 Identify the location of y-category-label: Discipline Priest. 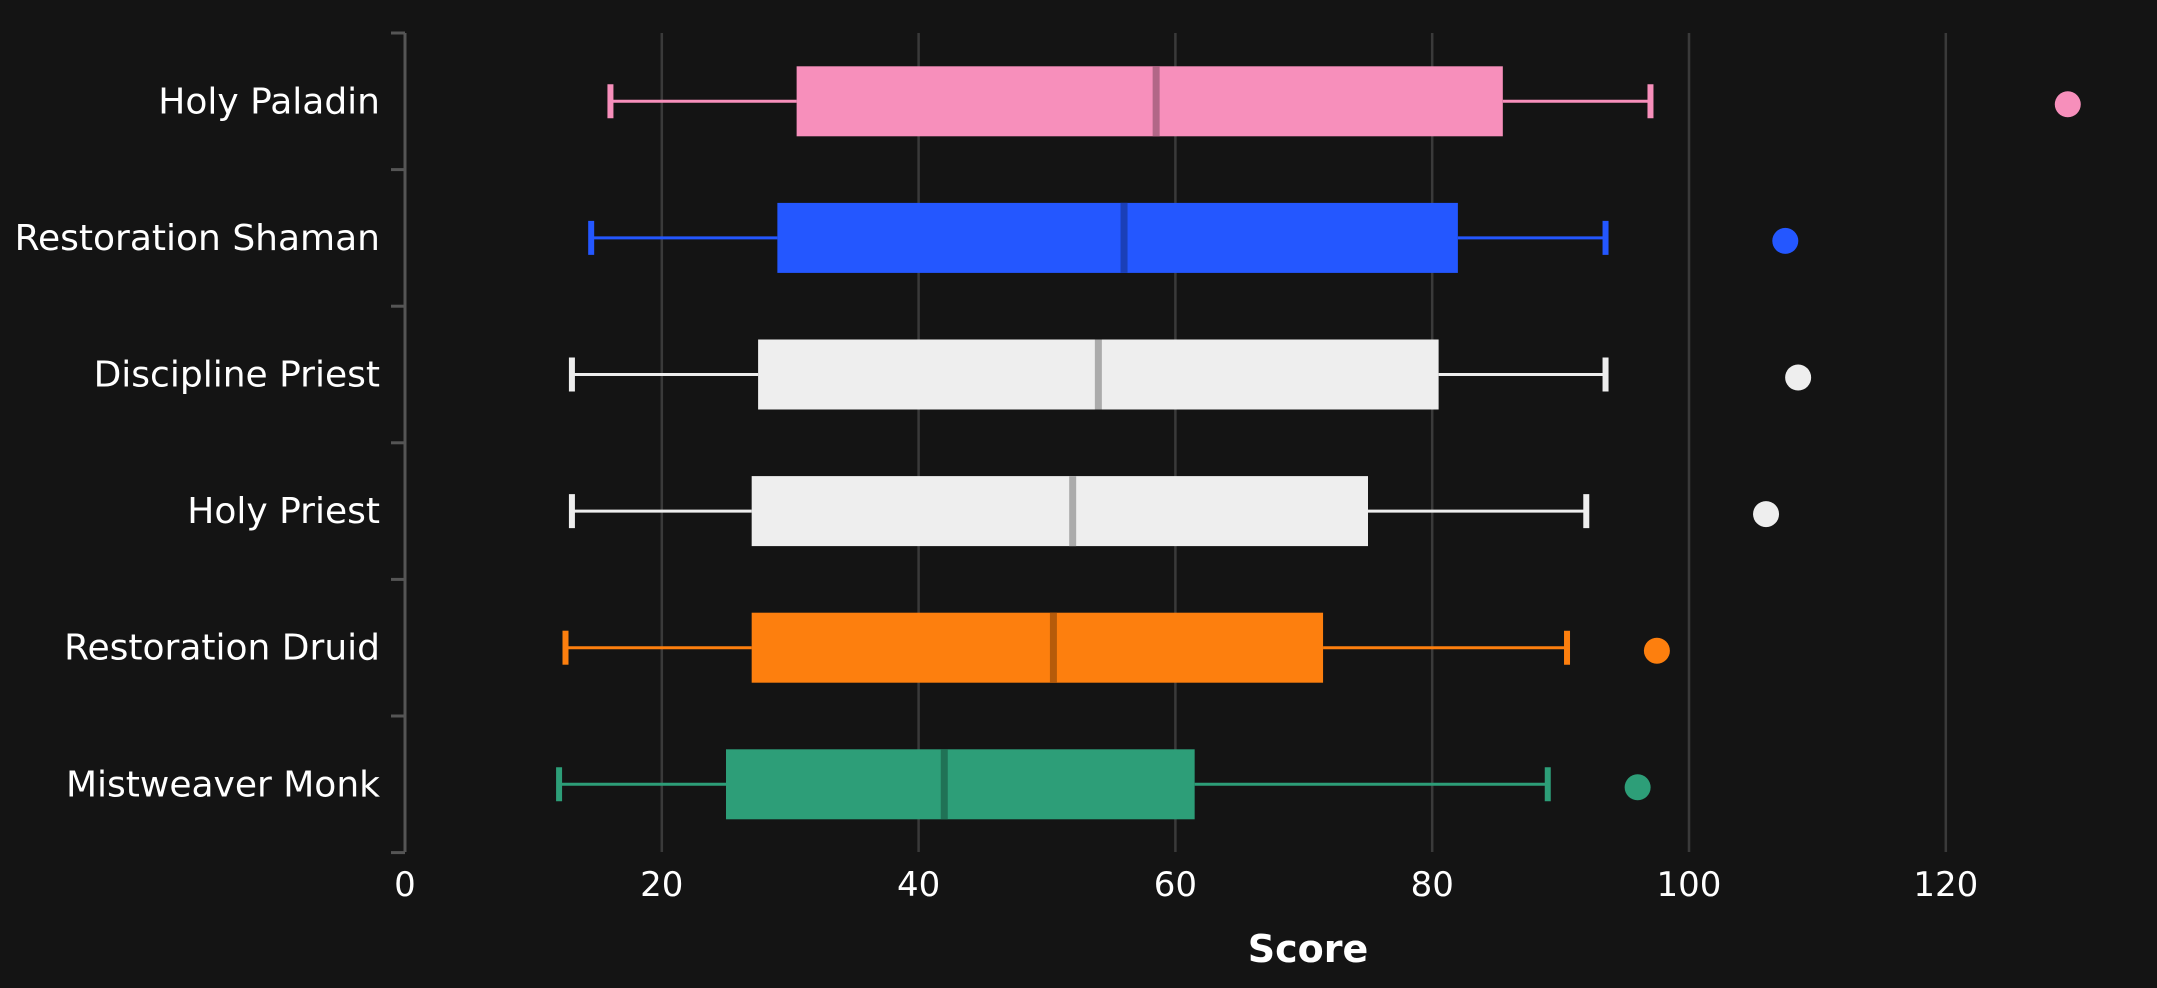
(237, 375).